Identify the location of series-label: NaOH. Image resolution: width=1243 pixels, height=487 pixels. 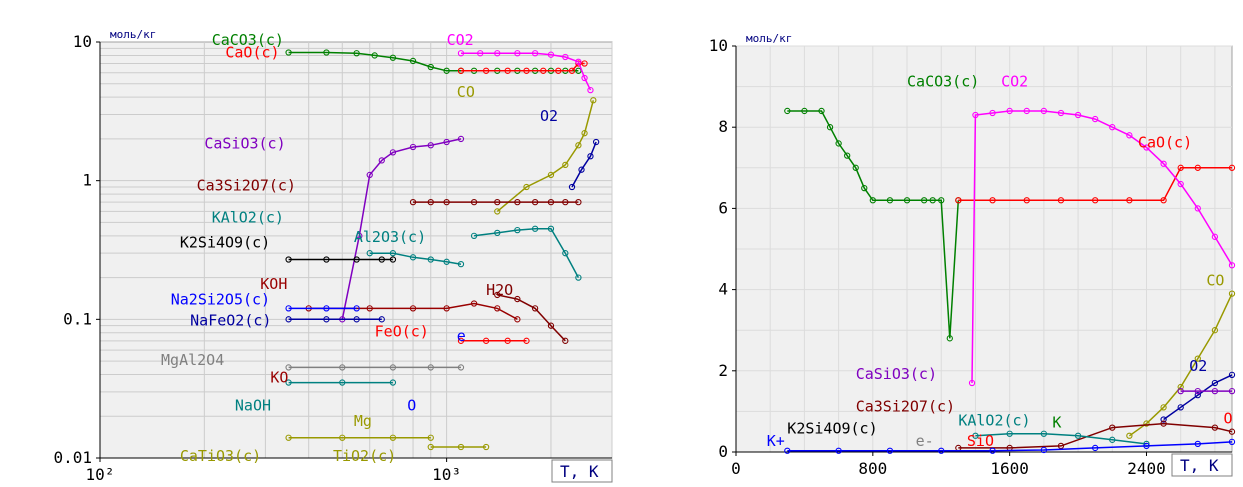
(253, 406).